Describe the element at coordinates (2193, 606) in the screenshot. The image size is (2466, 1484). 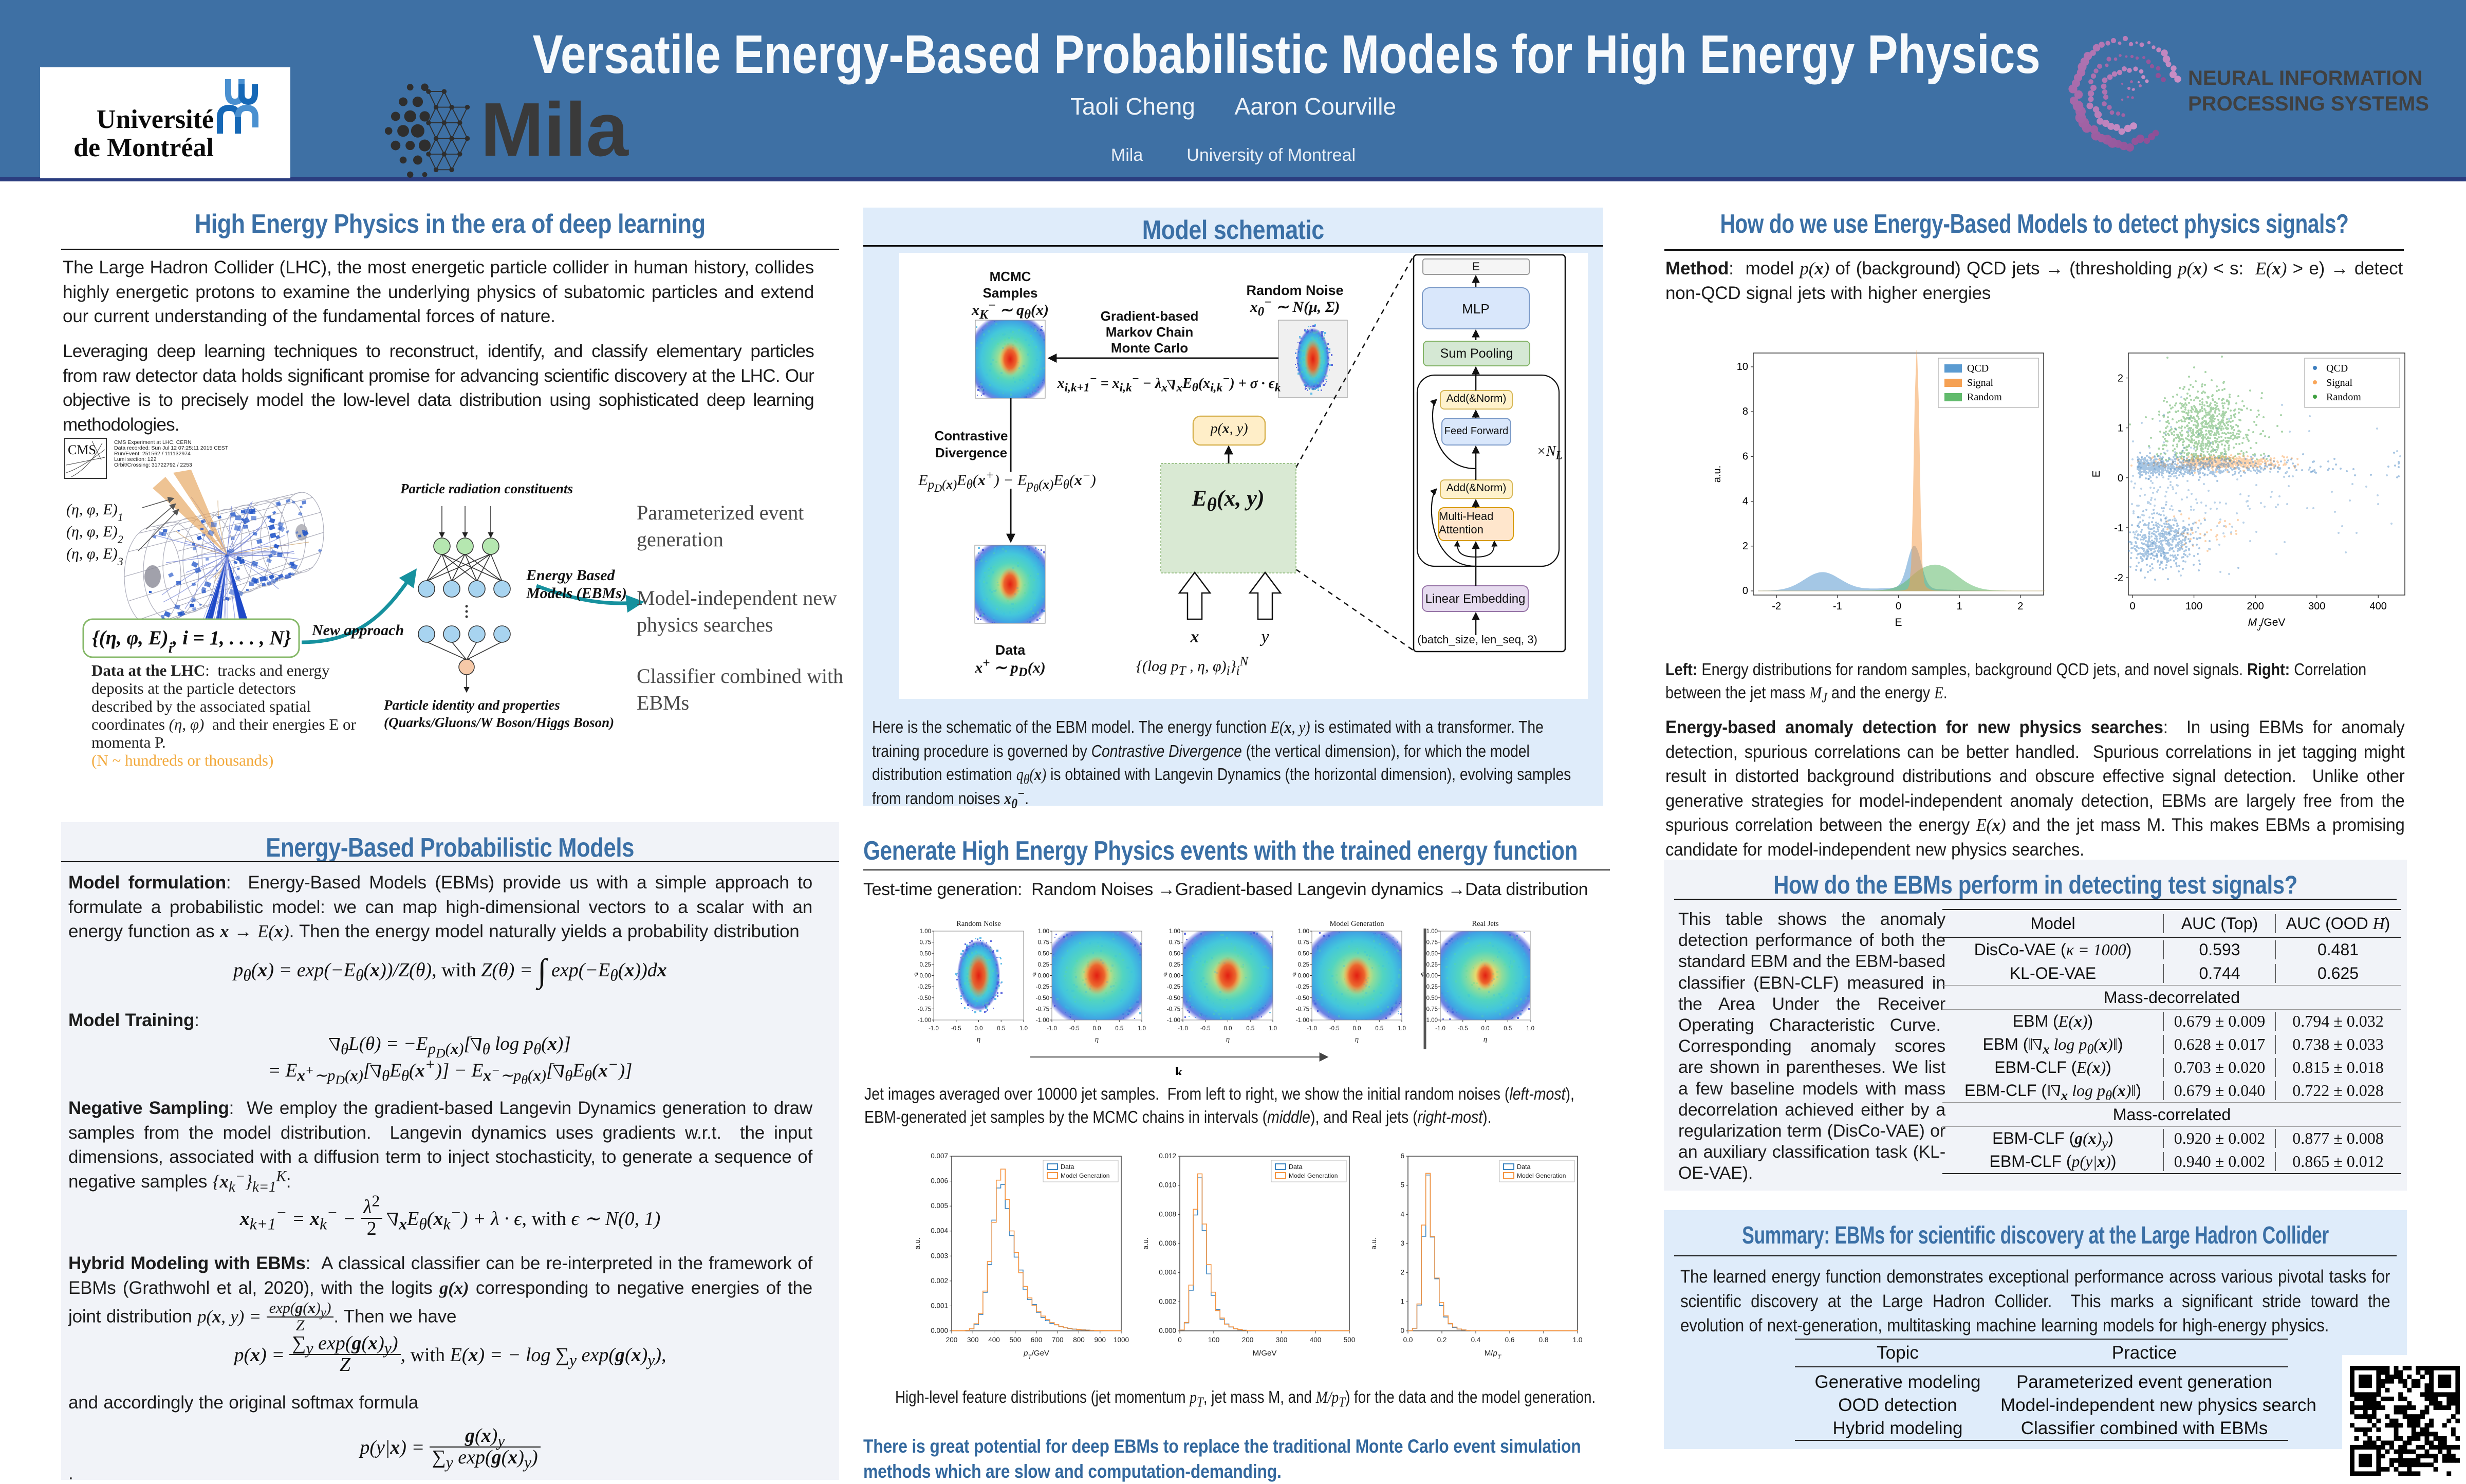
I see `svg-text: 100` at that location.